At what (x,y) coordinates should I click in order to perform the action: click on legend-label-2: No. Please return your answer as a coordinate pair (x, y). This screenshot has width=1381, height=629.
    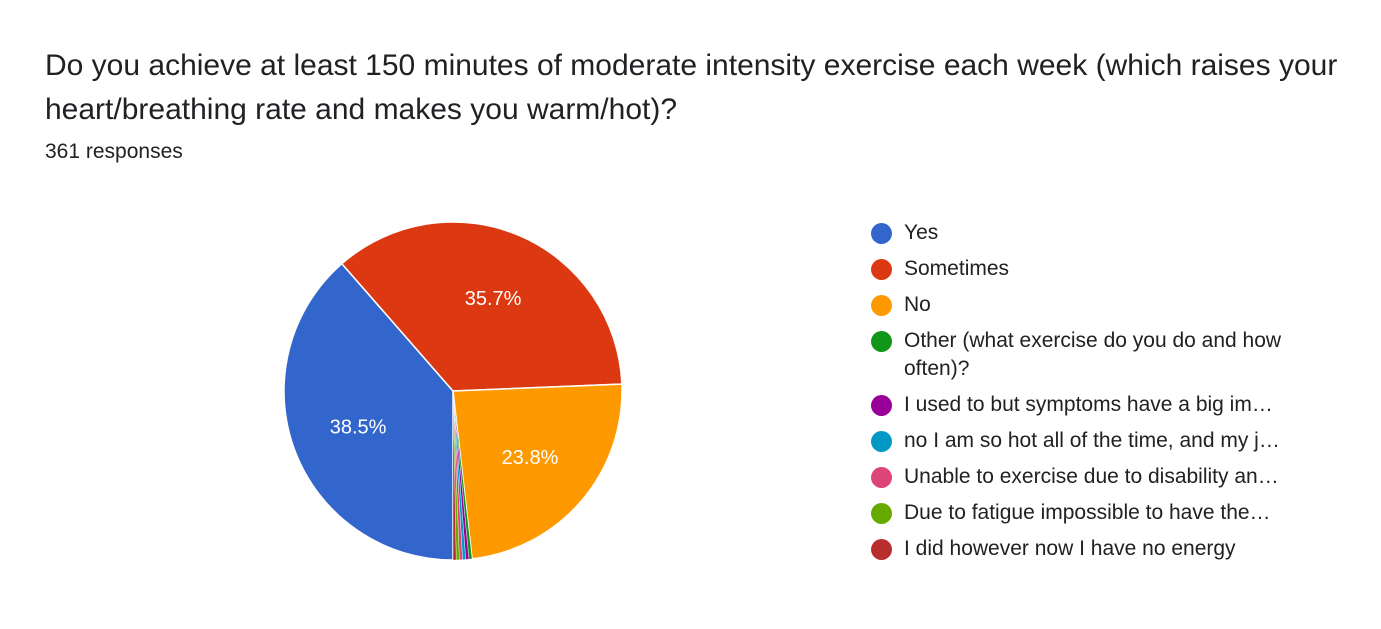
    Looking at the image, I should click on (917, 304).